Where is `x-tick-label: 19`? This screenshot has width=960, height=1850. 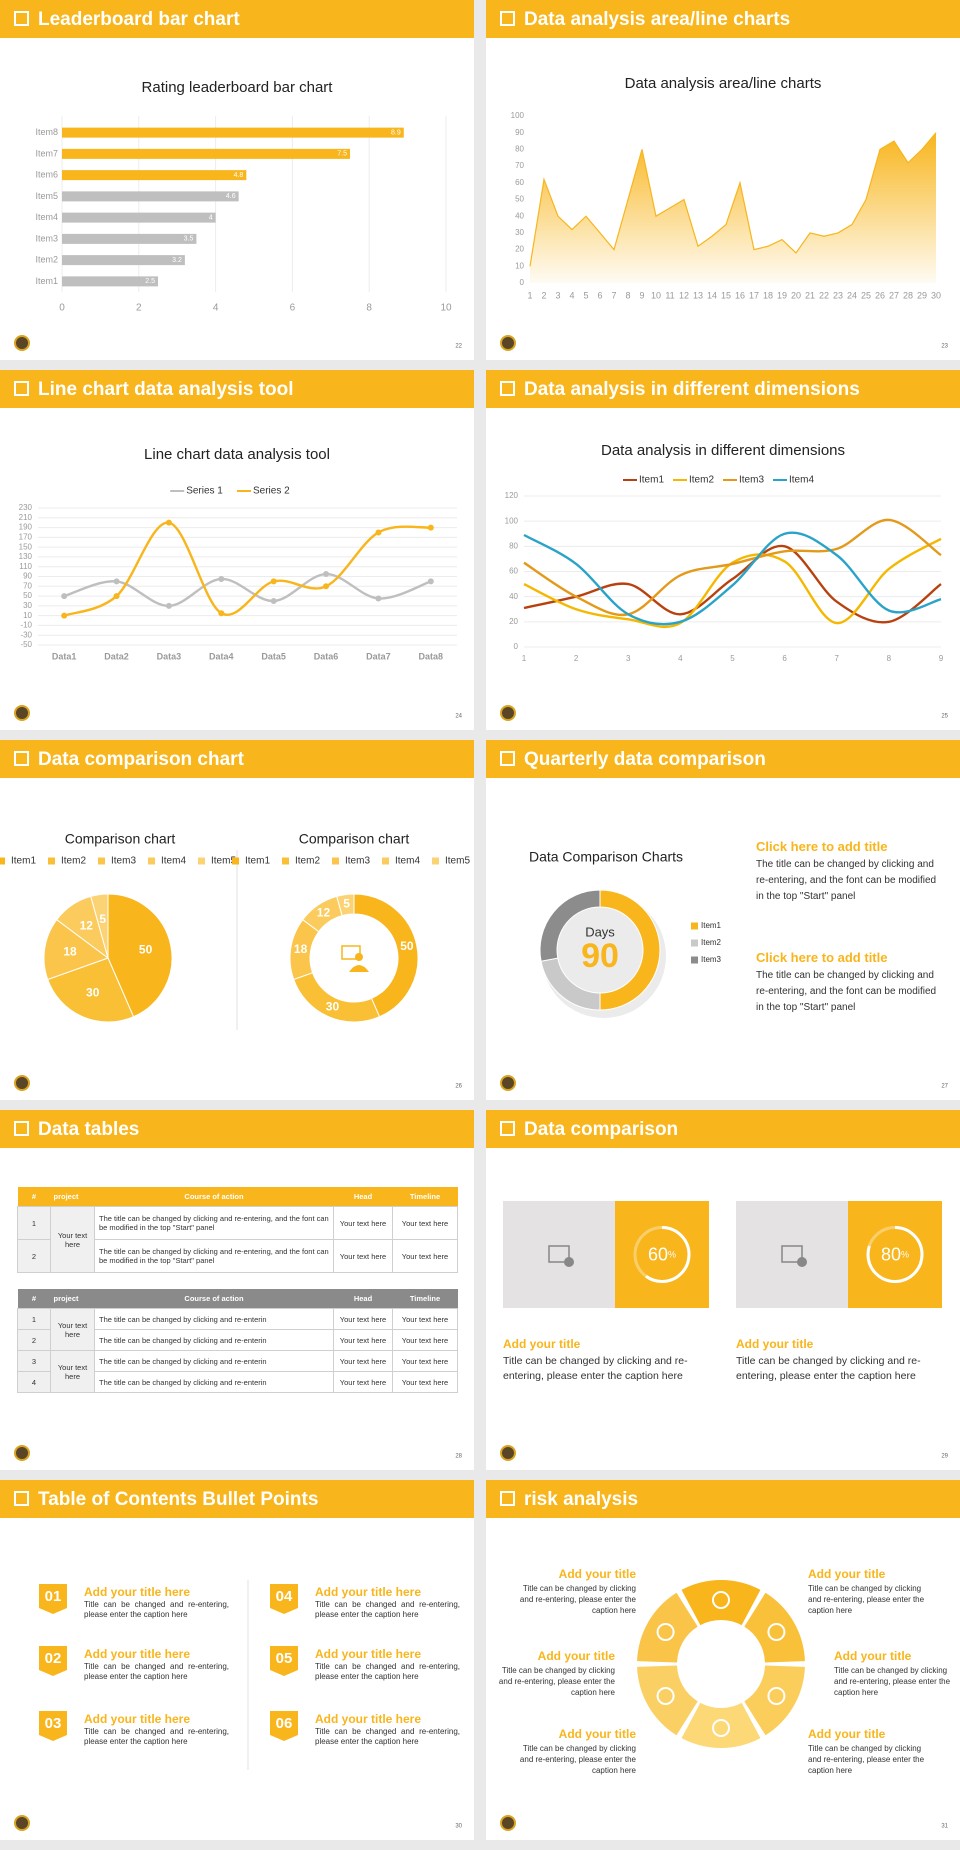
x-tick-label: 19 is located at coordinates (782, 295).